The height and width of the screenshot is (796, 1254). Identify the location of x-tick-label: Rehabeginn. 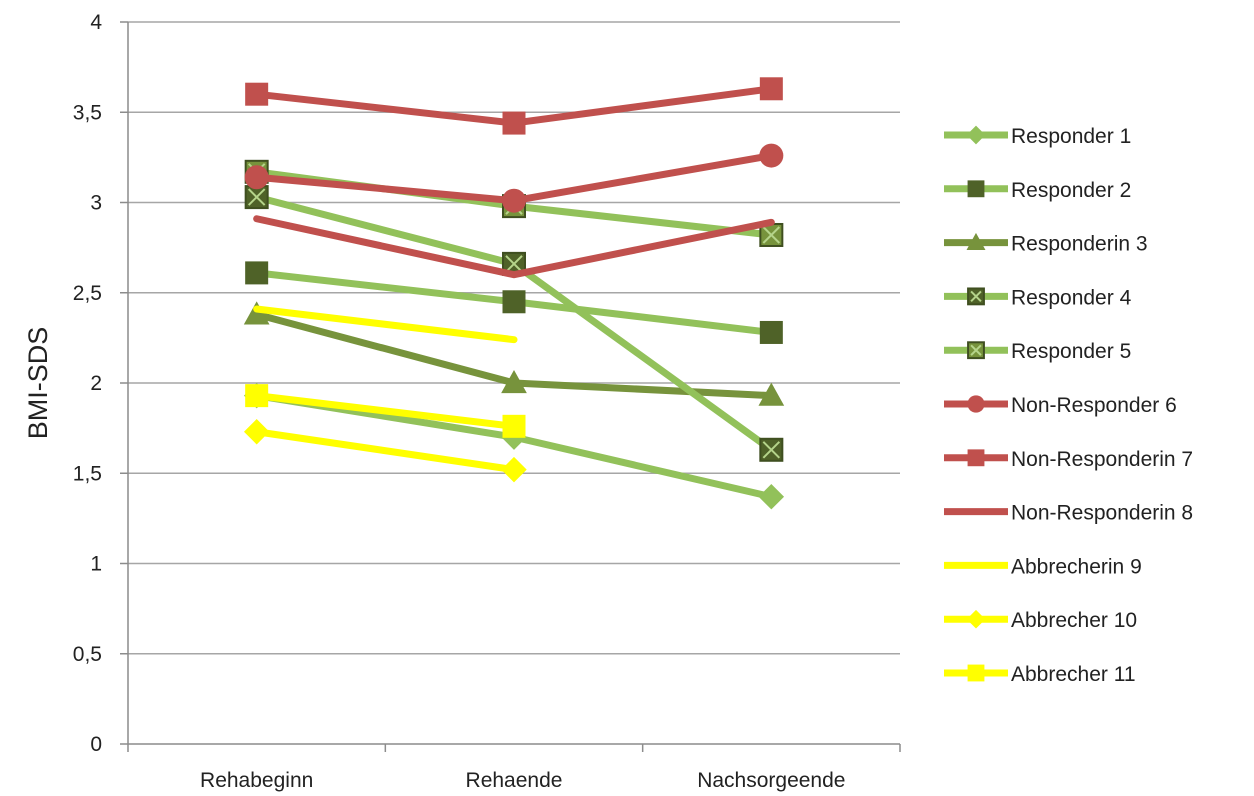
(256, 780).